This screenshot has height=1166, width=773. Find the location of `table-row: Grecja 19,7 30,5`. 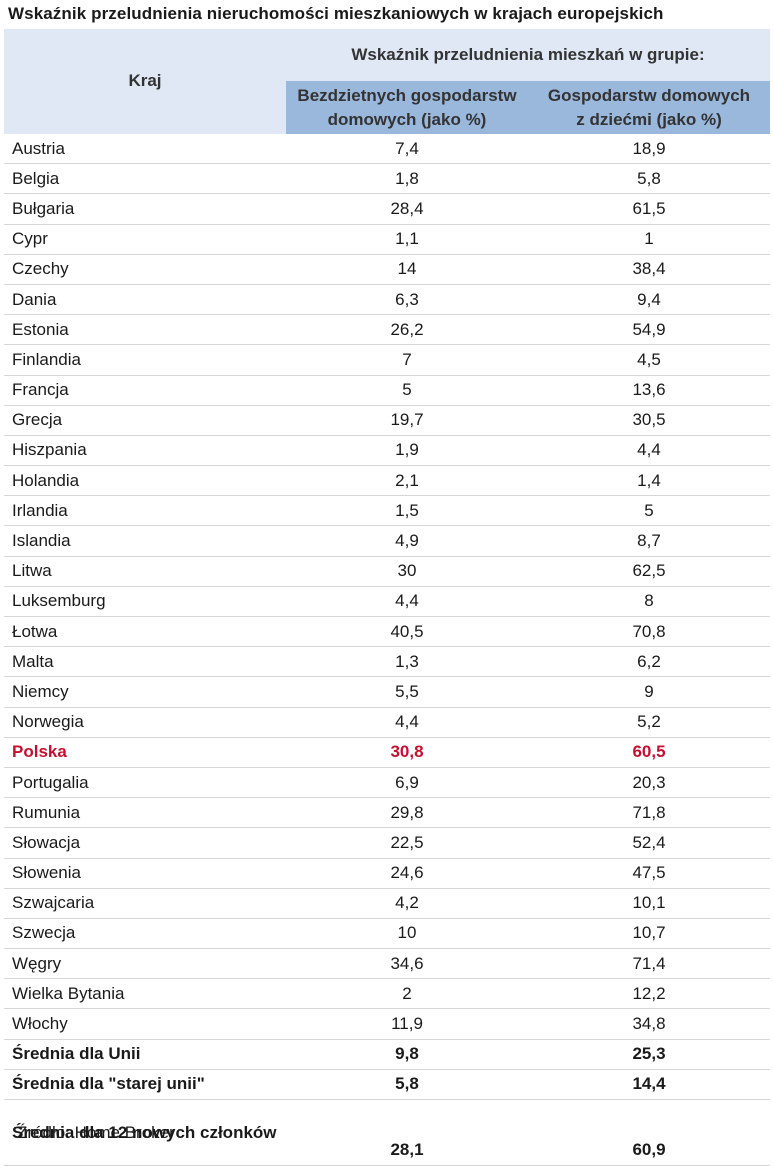

table-row: Grecja 19,7 30,5 is located at coordinates (387, 420).